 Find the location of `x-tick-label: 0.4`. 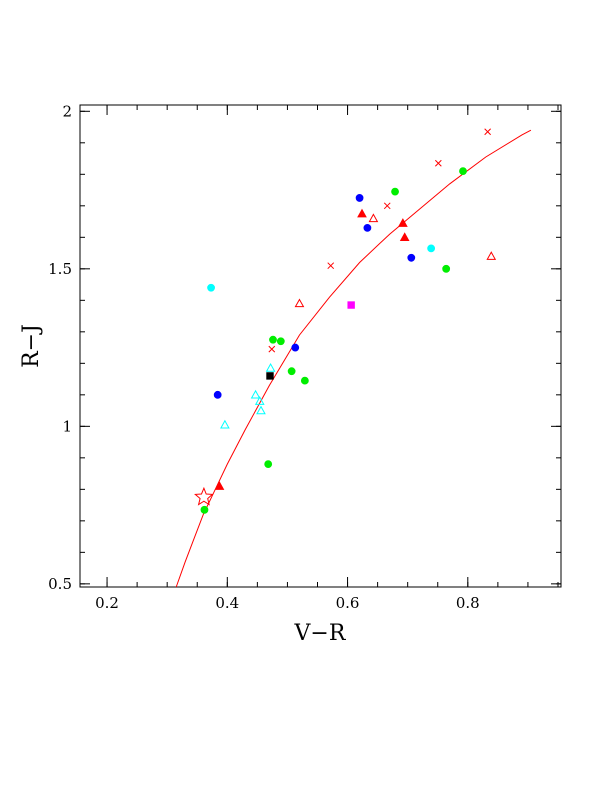

x-tick-label: 0.4 is located at coordinates (227, 603).